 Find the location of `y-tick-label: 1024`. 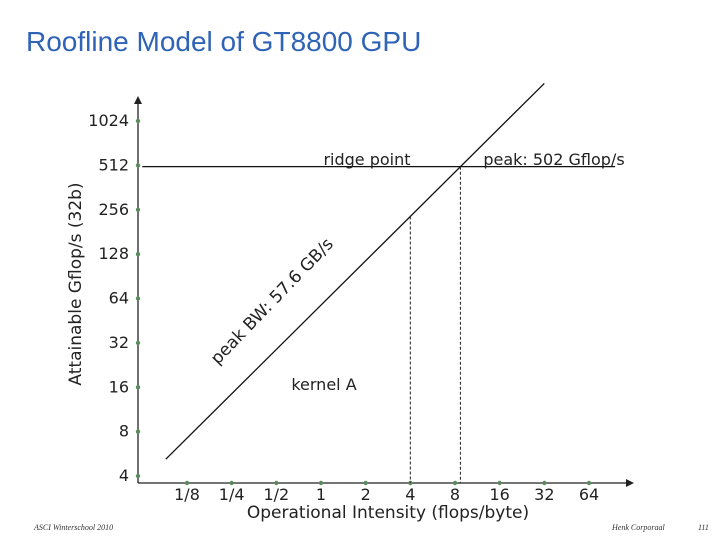

y-tick-label: 1024 is located at coordinates (108, 120).